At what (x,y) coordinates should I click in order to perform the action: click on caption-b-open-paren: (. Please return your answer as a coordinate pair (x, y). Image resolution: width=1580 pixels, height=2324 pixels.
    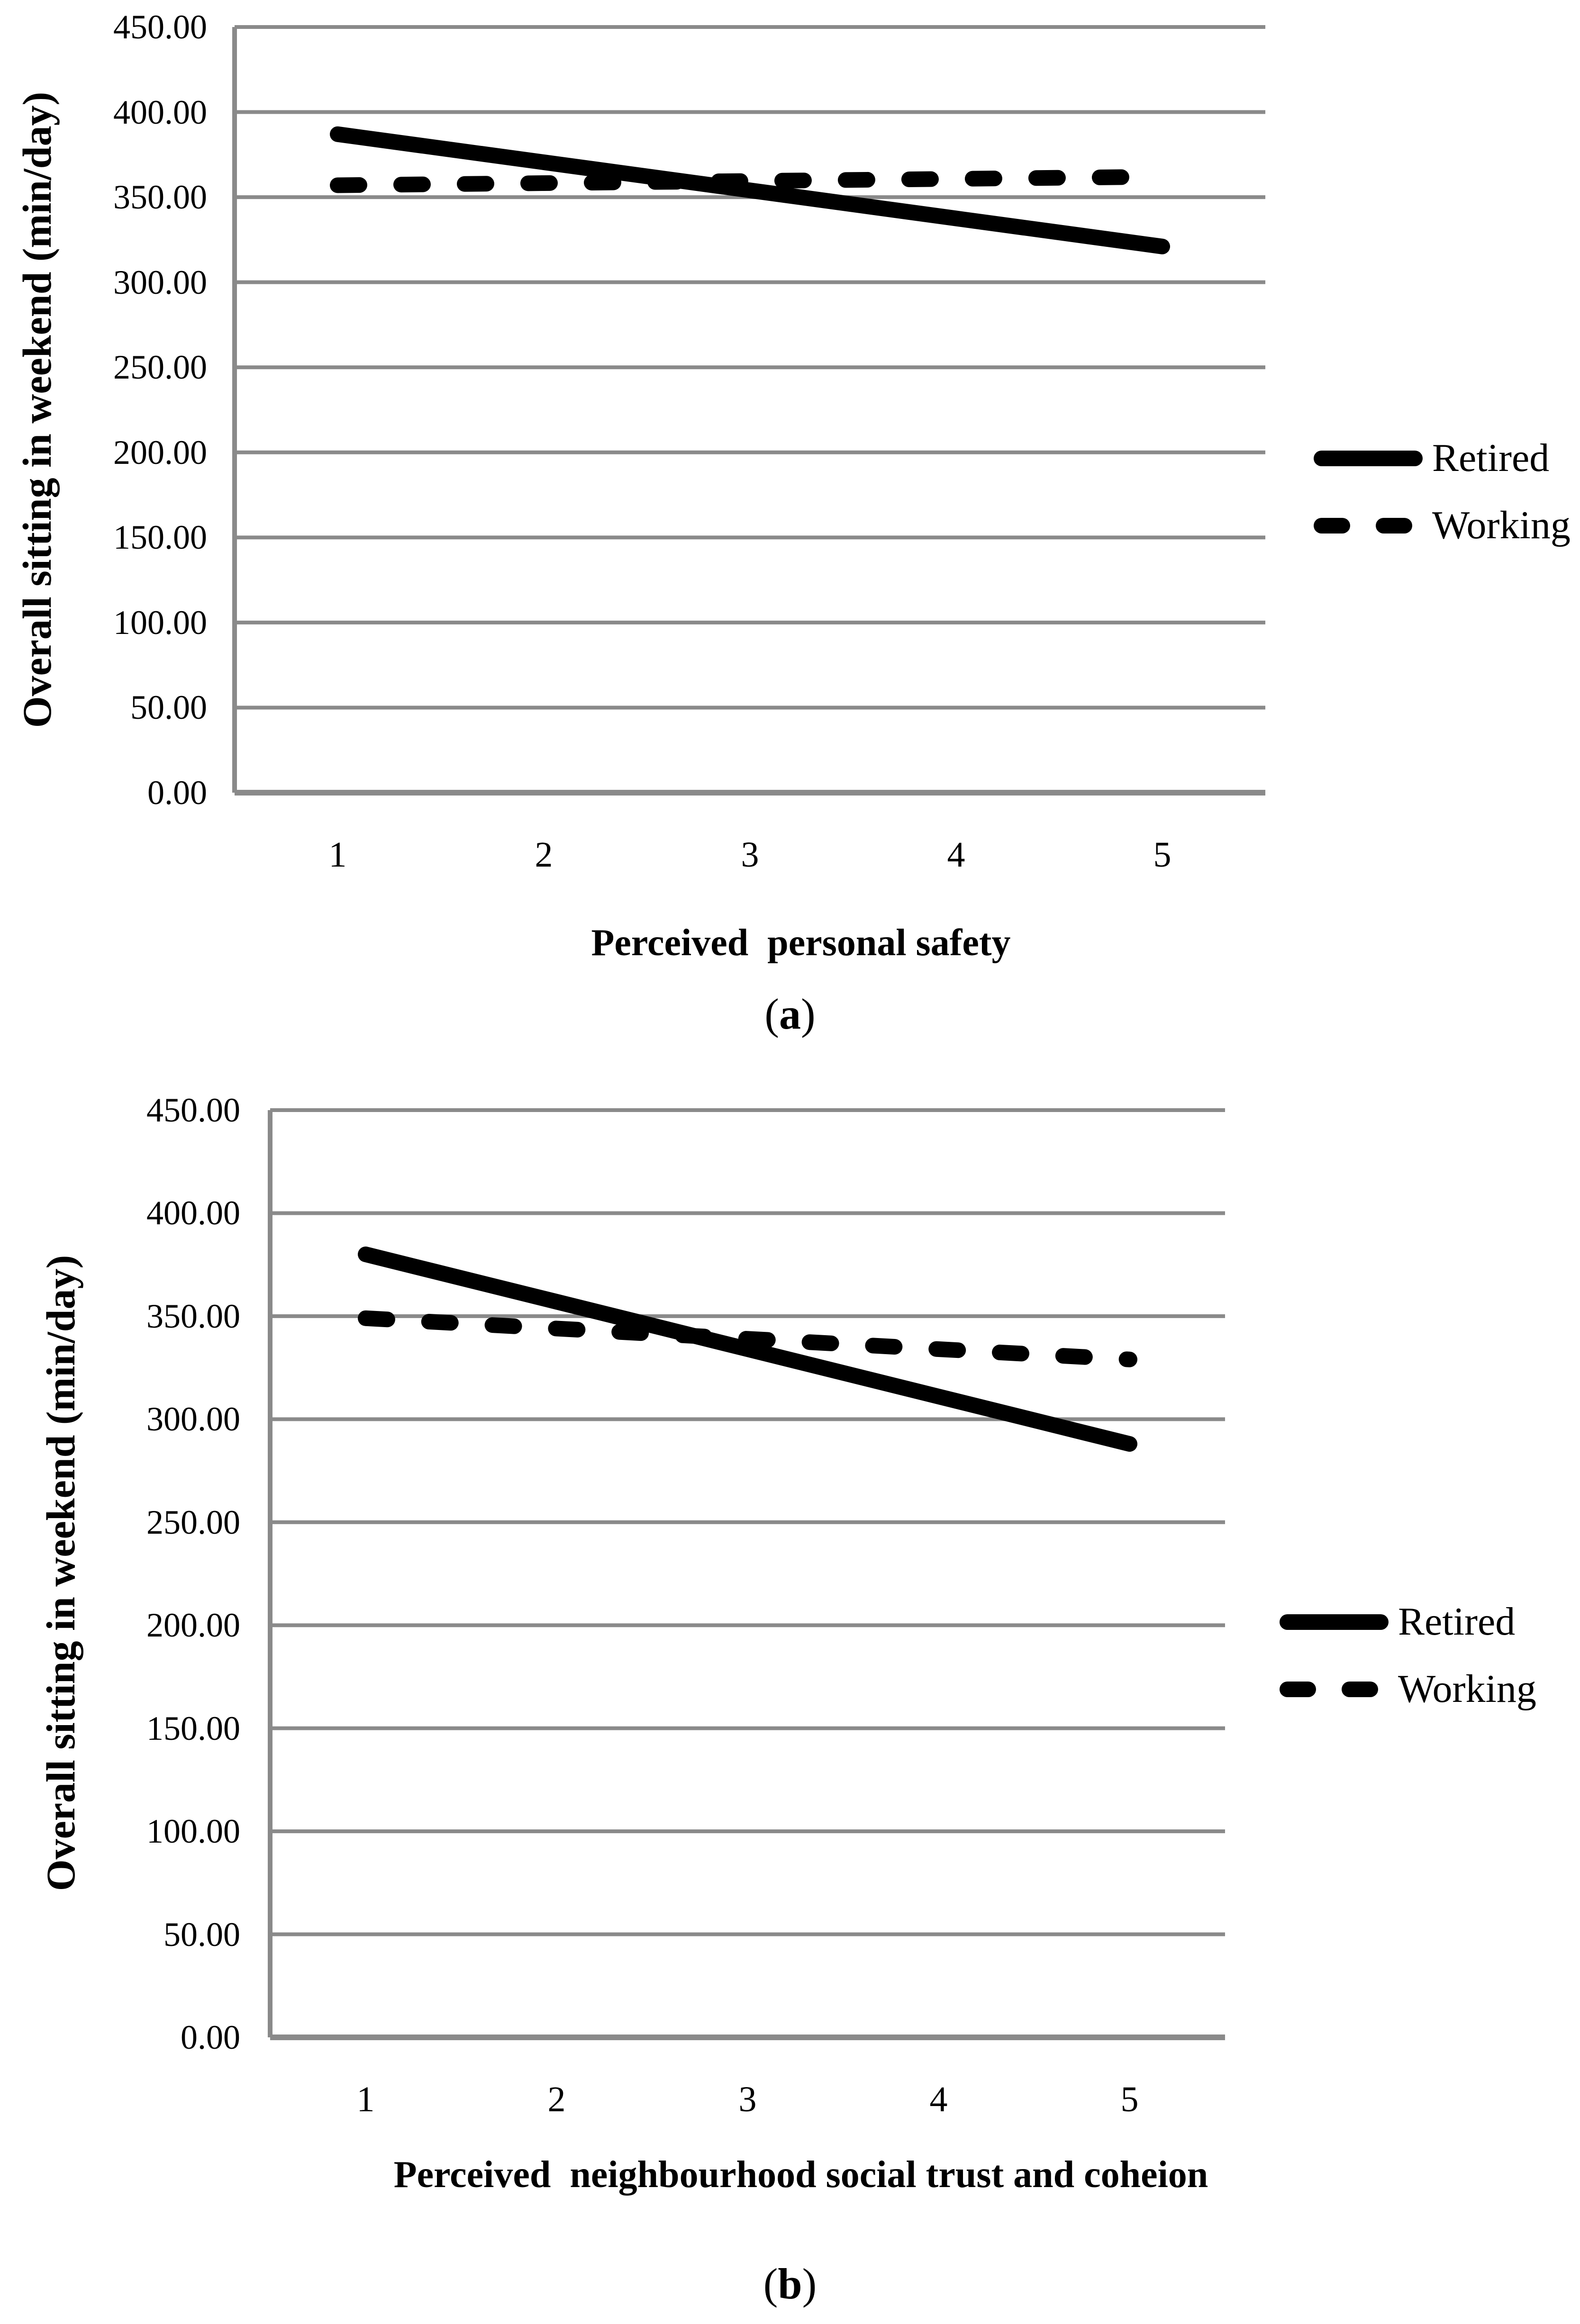
    Looking at the image, I should click on (770, 2284).